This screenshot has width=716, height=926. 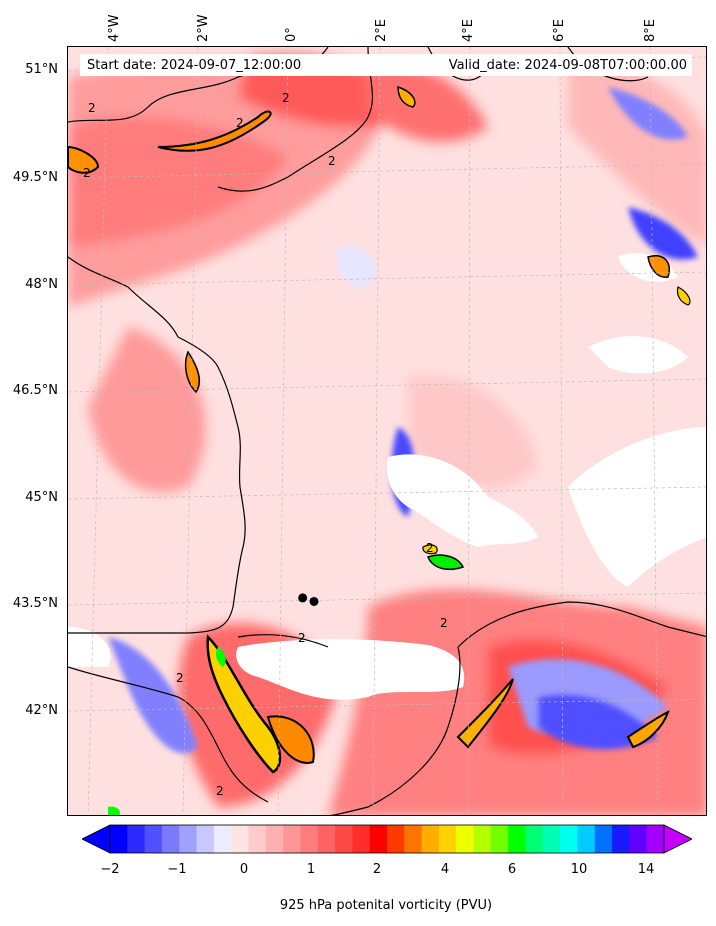 I want to click on colorbar-tick-10: 10, so click(x=579, y=869).